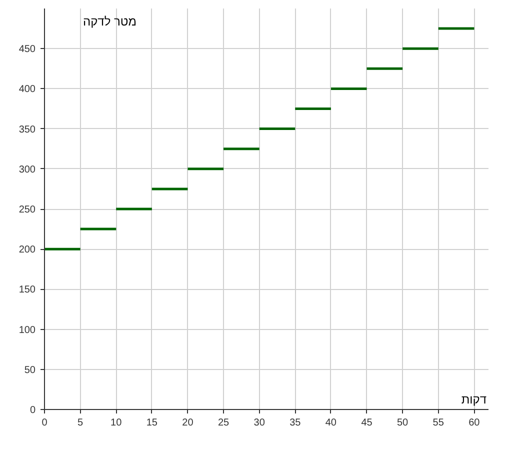 This screenshot has height=460, width=514. I want to click on x-tick-label: 30, so click(260, 423).